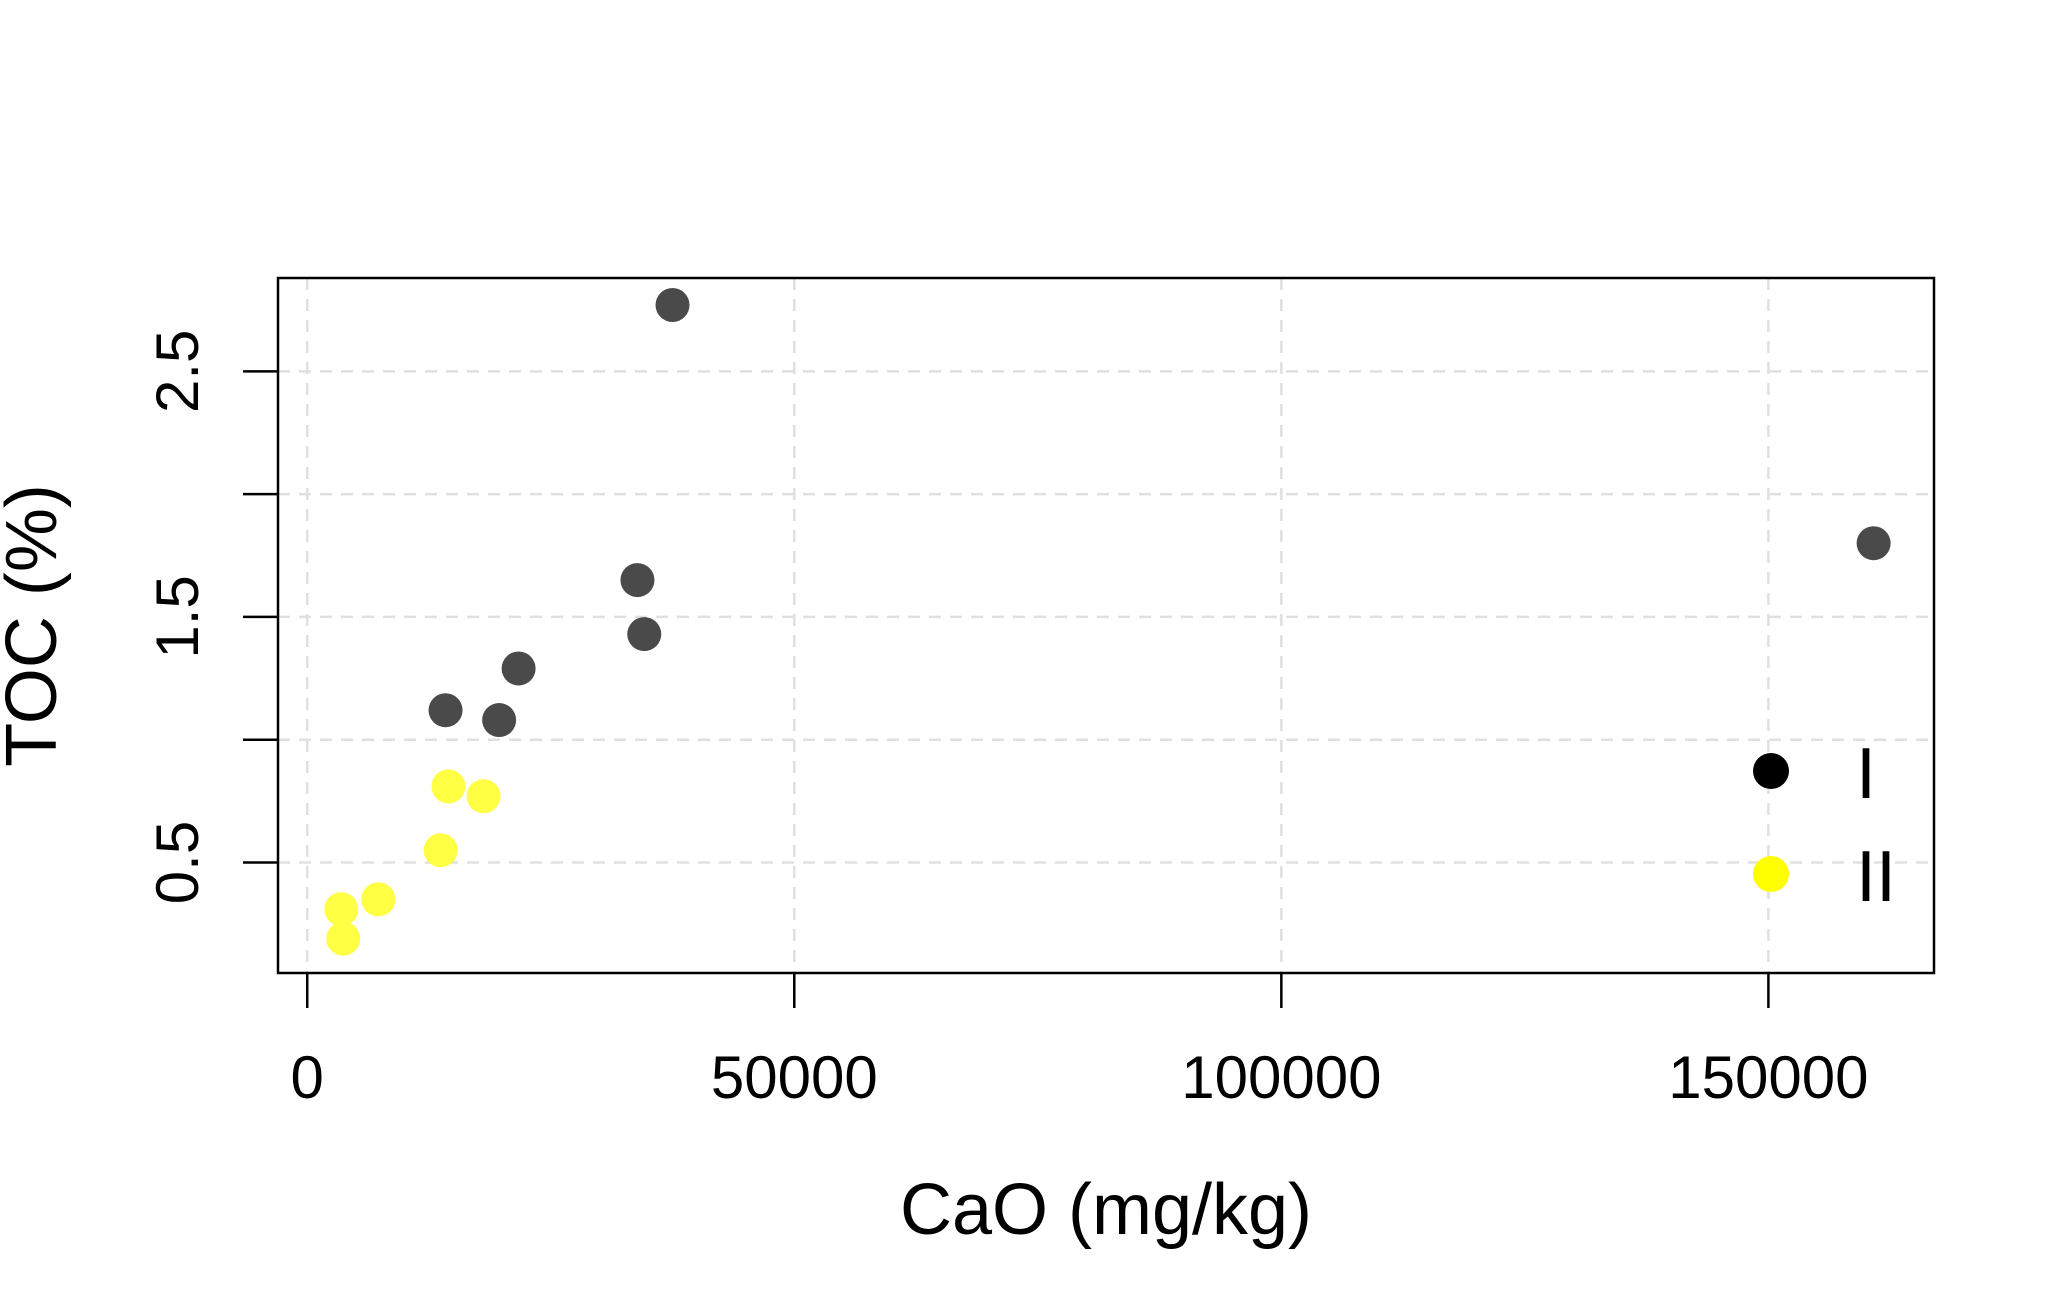 The width and height of the screenshot is (2047, 1303). What do you see at coordinates (1824, 825) in the screenshot?
I see `legend: III` at bounding box center [1824, 825].